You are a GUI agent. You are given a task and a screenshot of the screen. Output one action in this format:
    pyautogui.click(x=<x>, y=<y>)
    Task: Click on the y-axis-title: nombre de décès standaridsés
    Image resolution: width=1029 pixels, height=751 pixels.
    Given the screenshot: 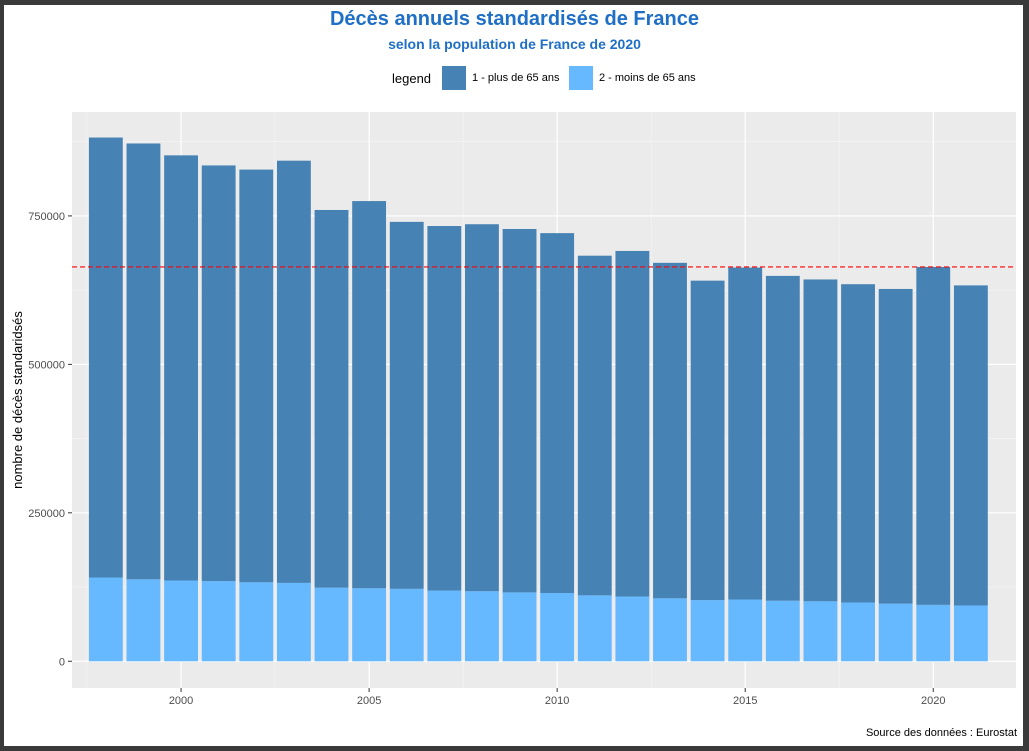 What is the action you would take?
    pyautogui.click(x=17, y=400)
    